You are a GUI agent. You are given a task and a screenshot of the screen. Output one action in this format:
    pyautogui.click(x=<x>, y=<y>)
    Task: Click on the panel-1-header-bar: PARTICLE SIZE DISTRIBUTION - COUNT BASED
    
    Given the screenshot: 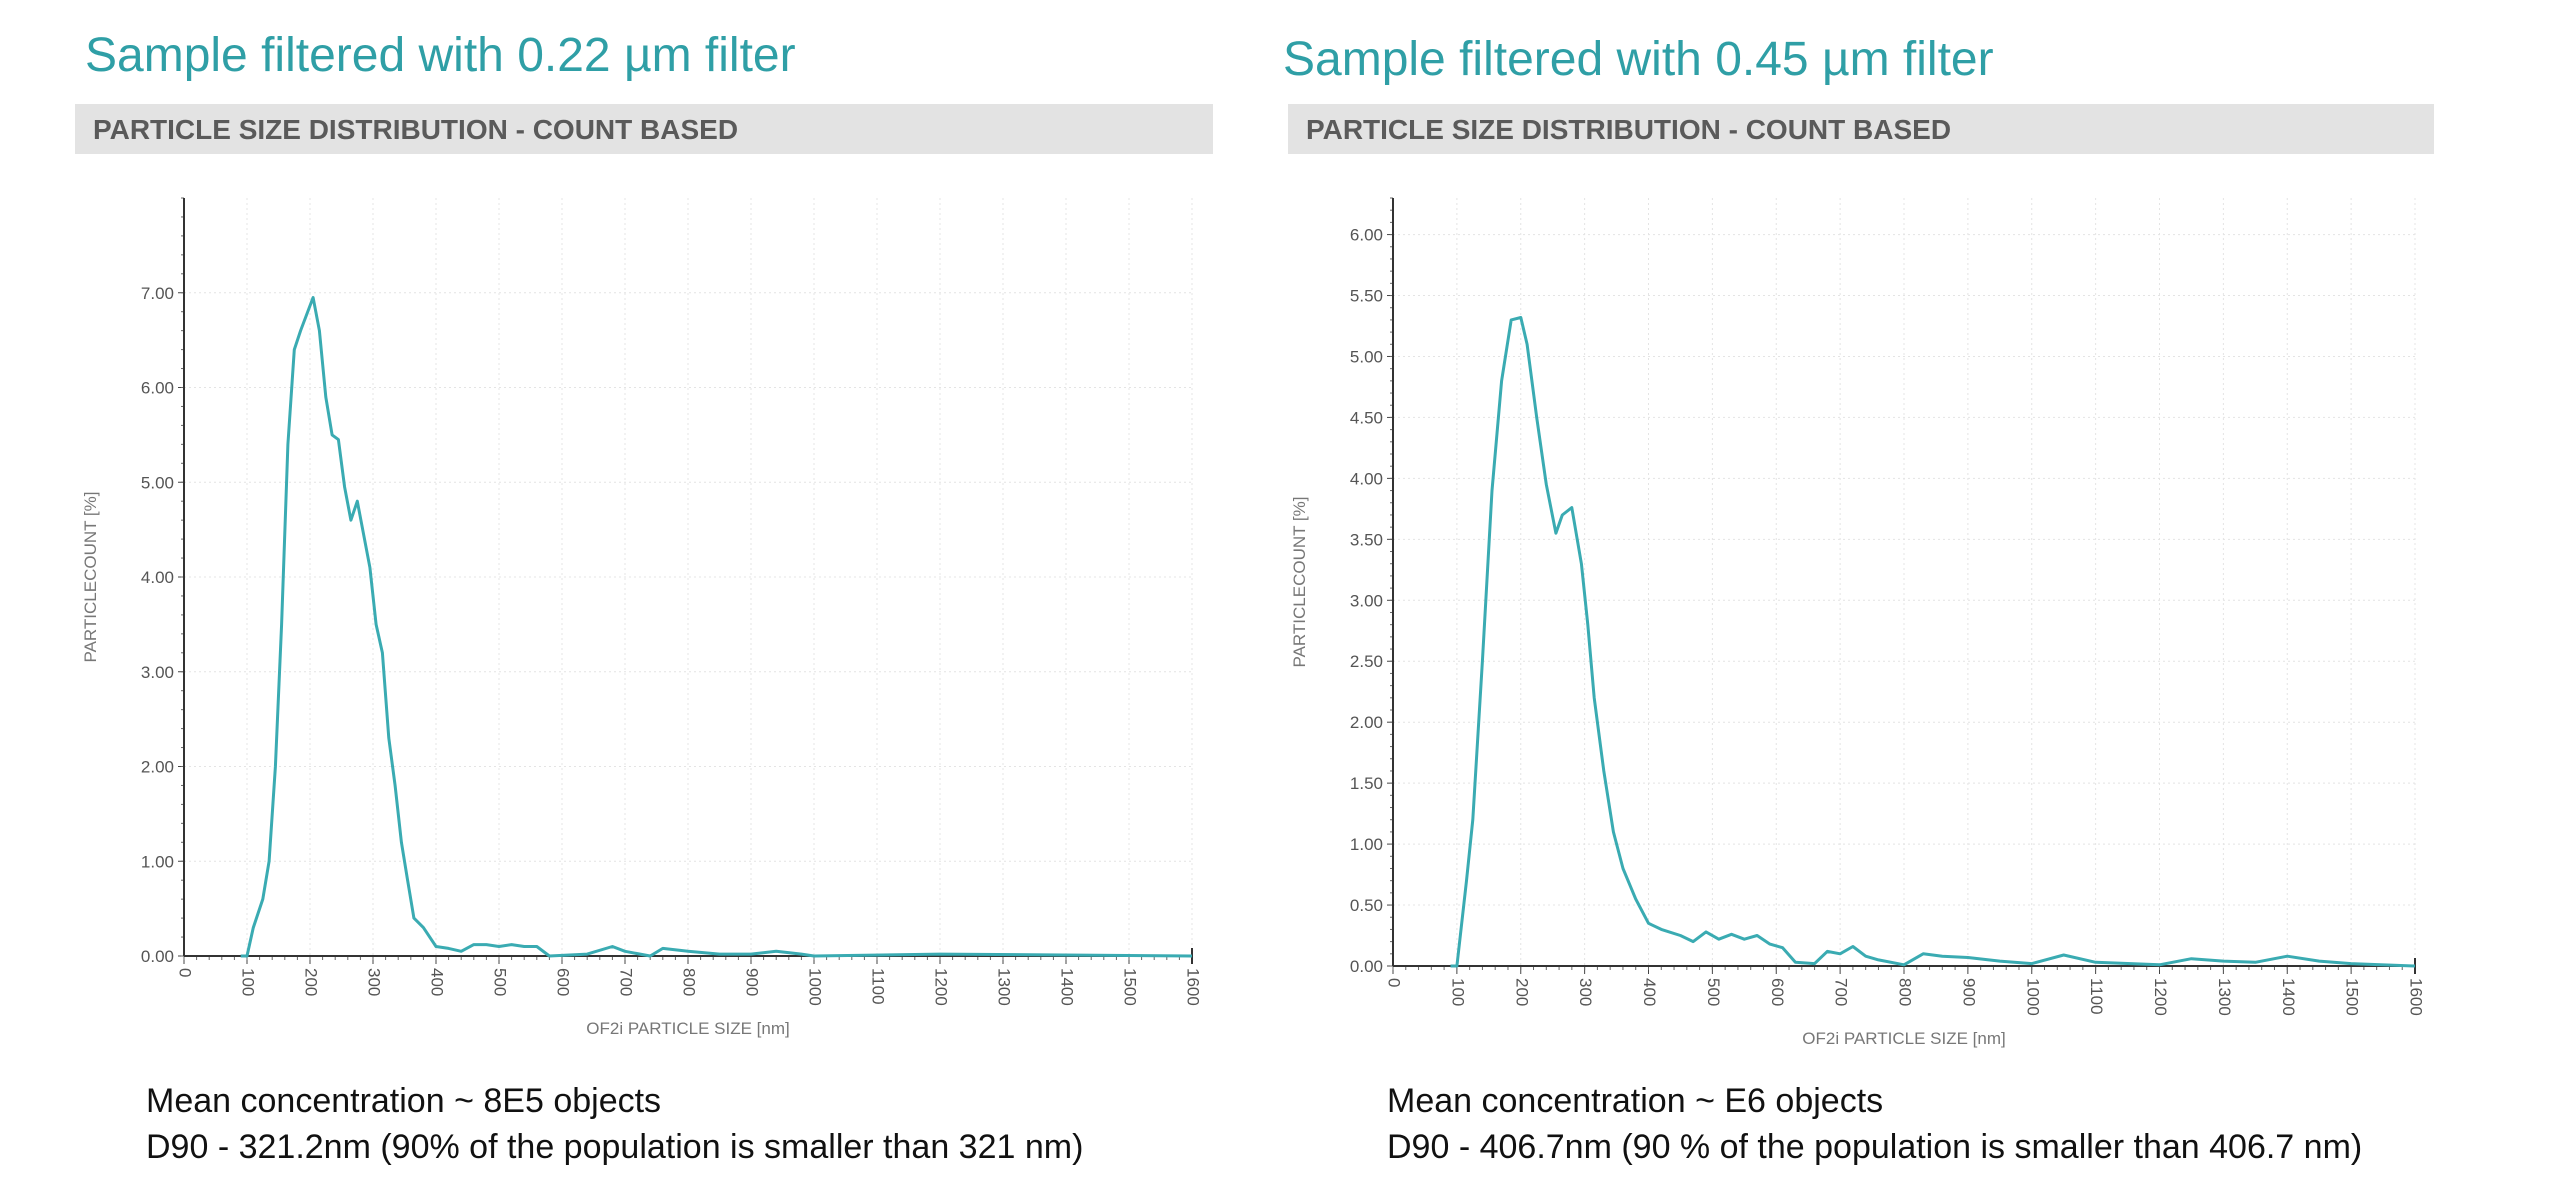 What is the action you would take?
    pyautogui.click(x=644, y=129)
    